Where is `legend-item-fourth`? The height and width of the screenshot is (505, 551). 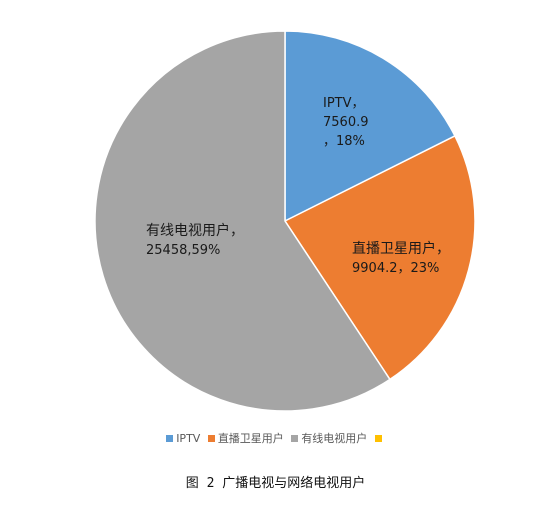 legend-item-fourth is located at coordinates (379, 438).